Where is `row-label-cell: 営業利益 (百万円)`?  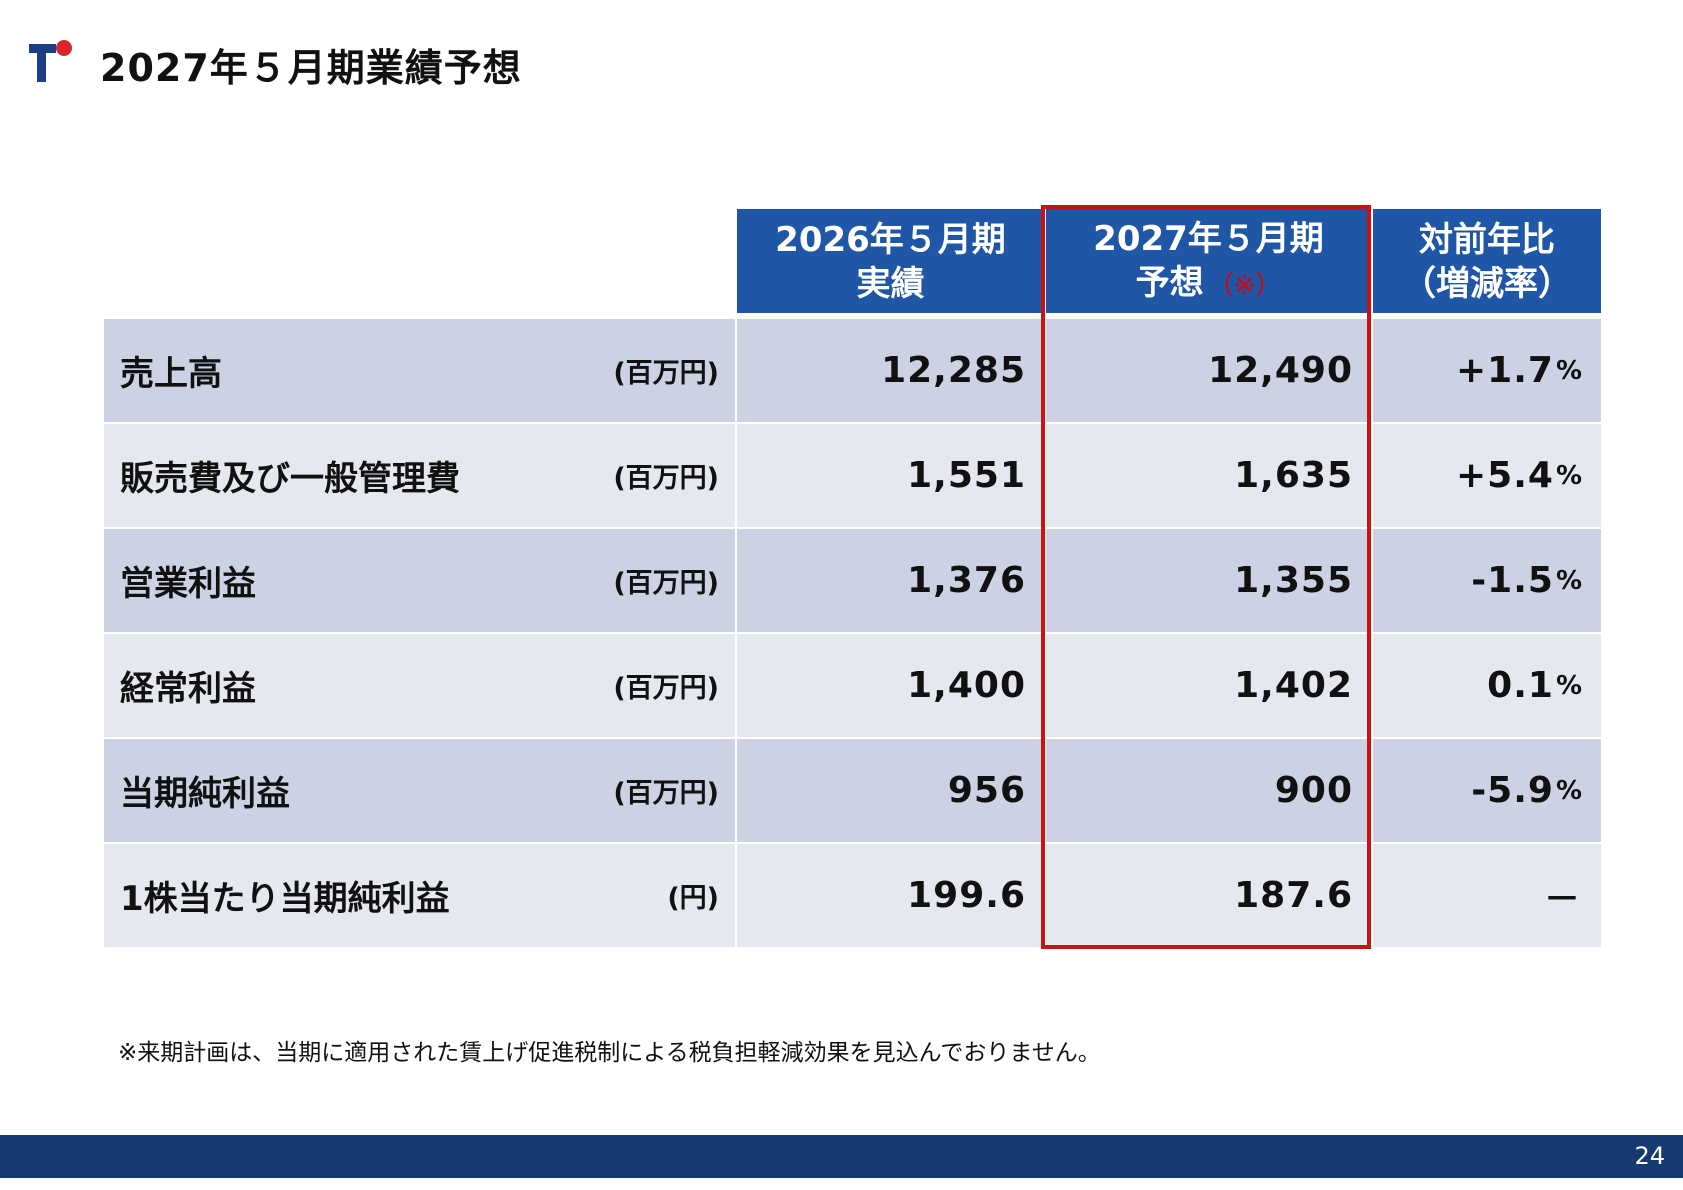
row-label-cell: 営業利益 (百万円) is located at coordinates (419, 580).